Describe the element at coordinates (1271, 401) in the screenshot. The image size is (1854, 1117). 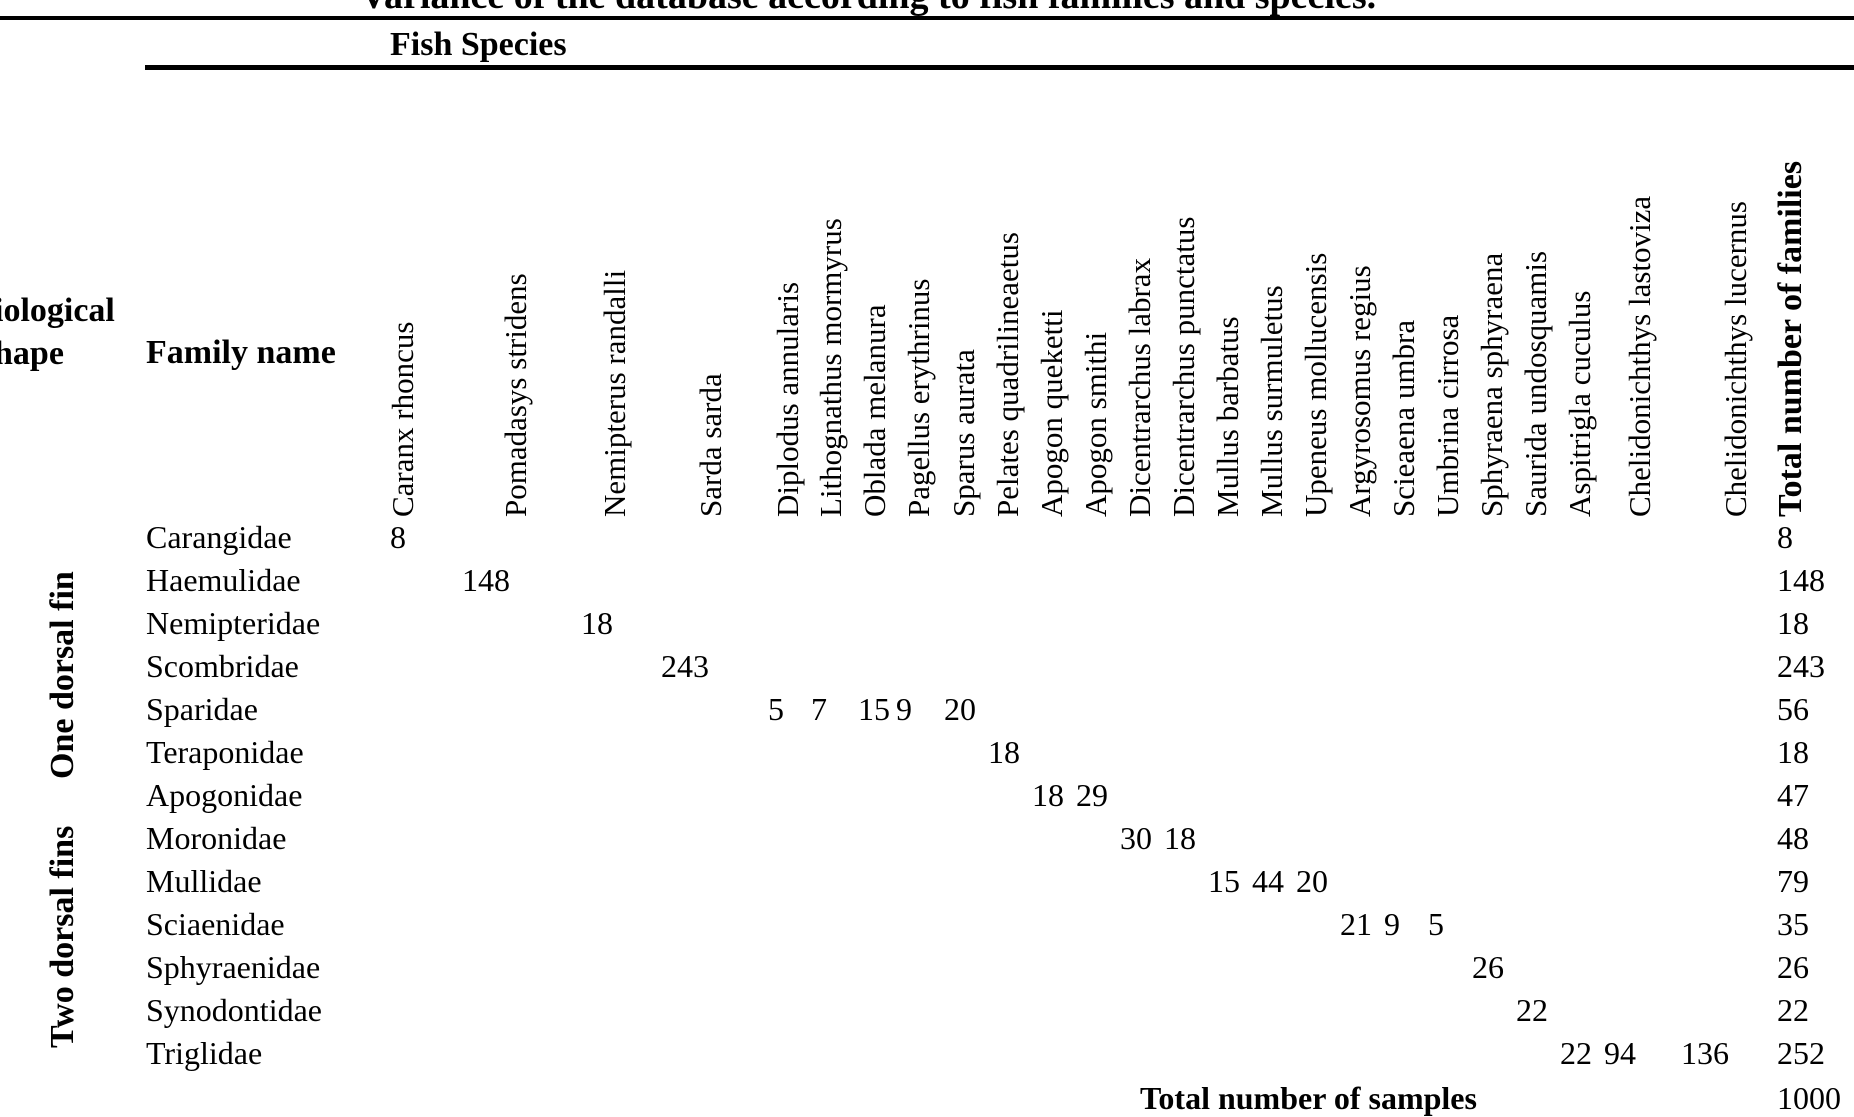
I see `species-header: Mullus surmuletus` at that location.